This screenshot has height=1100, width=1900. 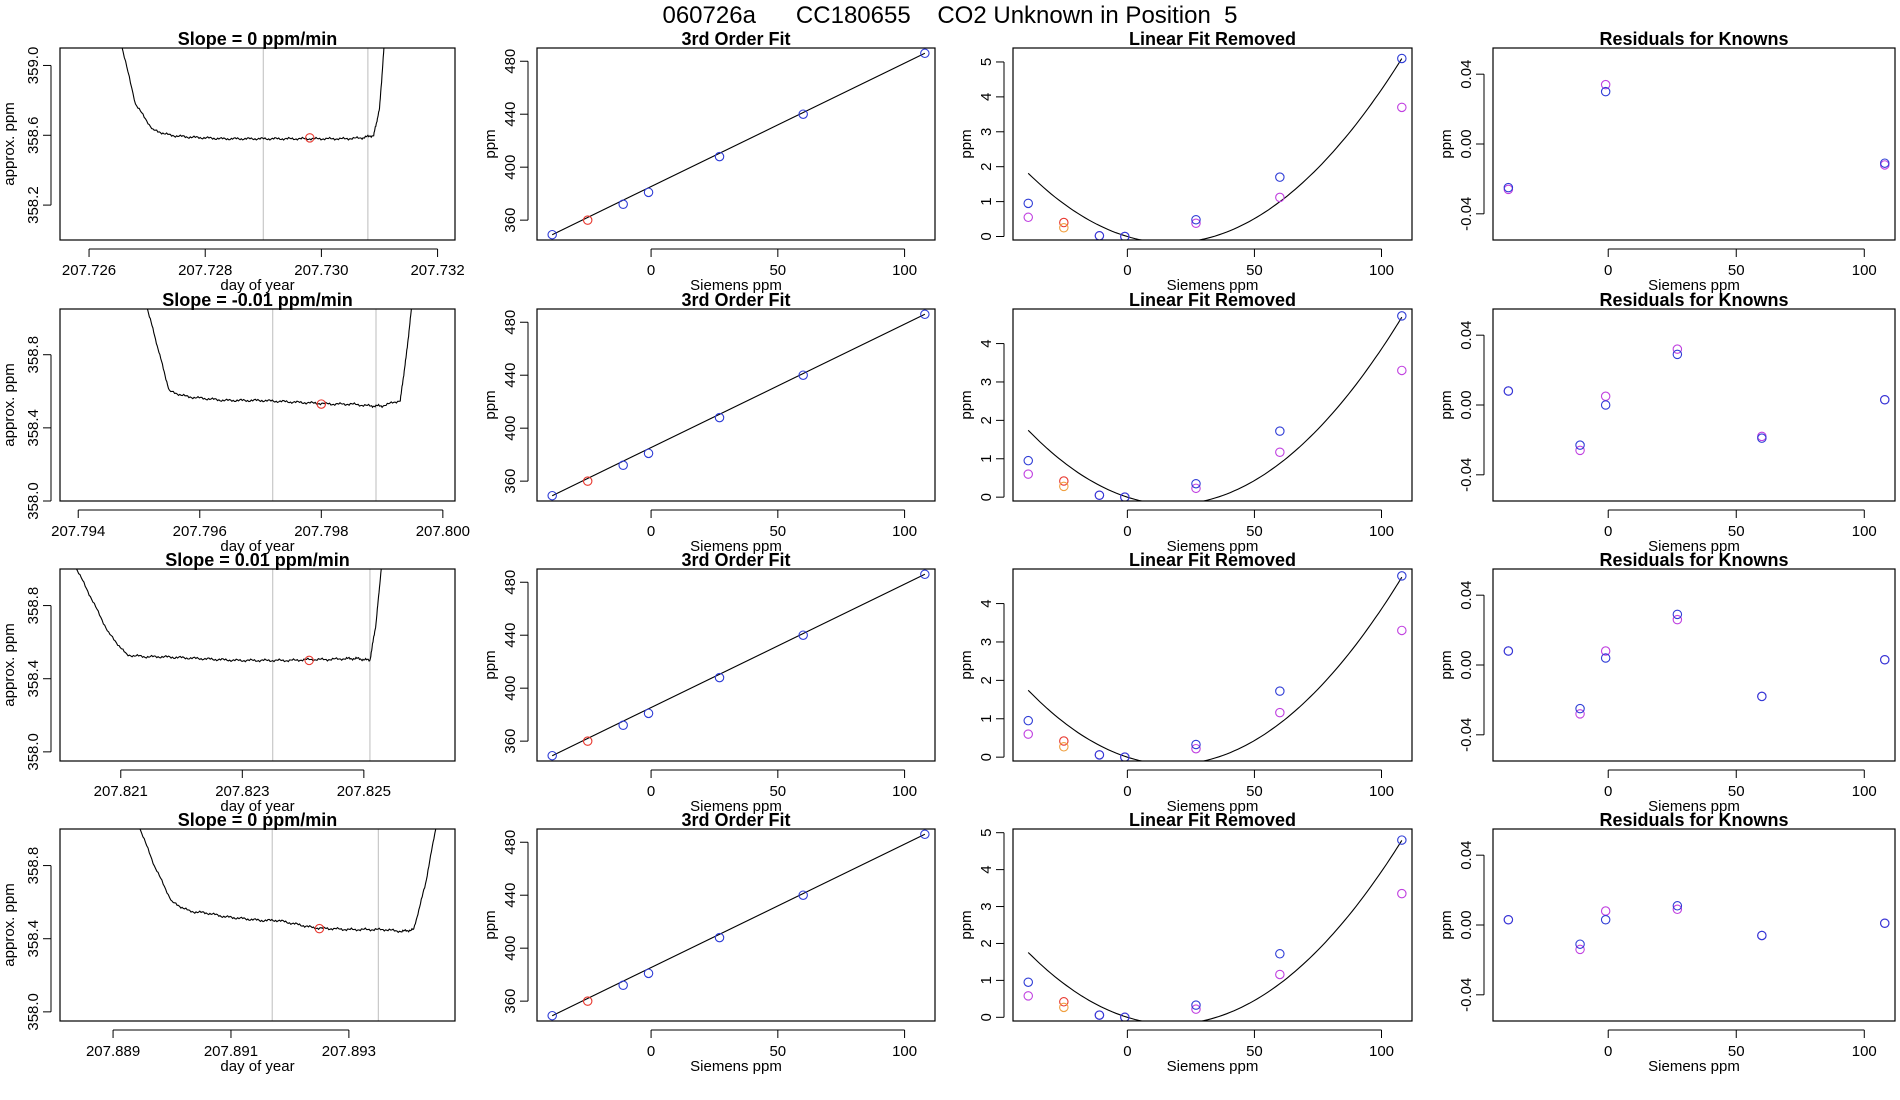 I want to click on x-tick-label: 207.798, so click(x=321, y=531).